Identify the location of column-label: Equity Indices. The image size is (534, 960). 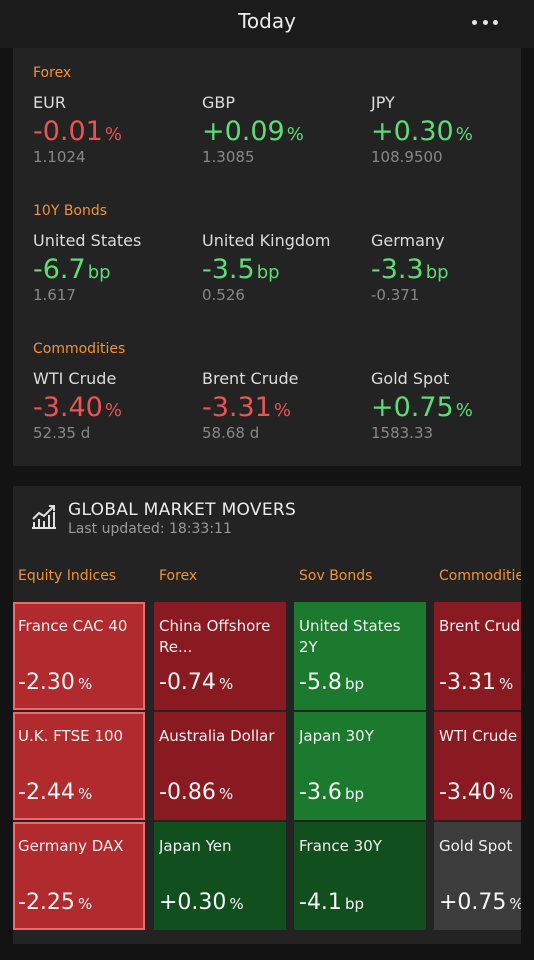
(67, 576).